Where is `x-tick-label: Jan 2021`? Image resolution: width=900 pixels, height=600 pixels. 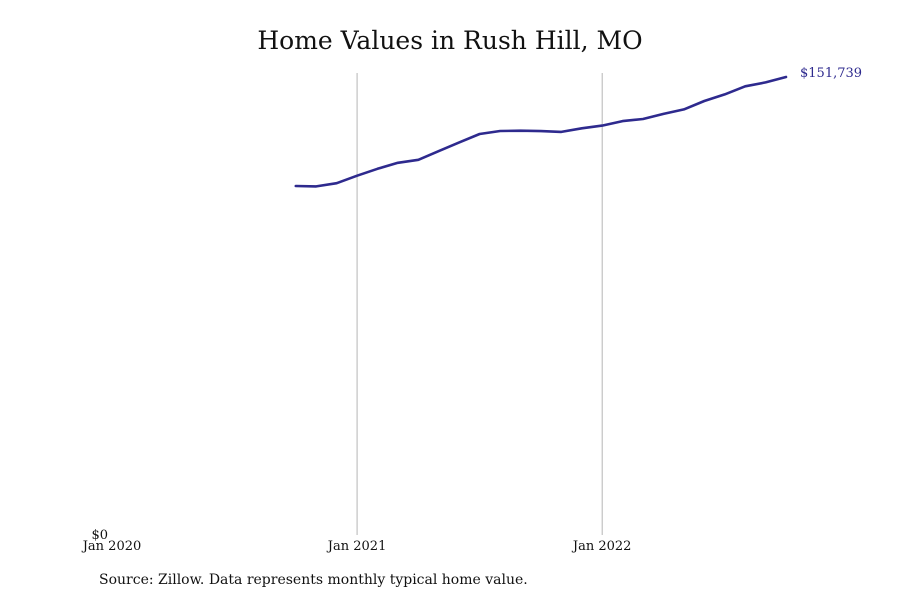
x-tick-label: Jan 2021 is located at coordinates (356, 546).